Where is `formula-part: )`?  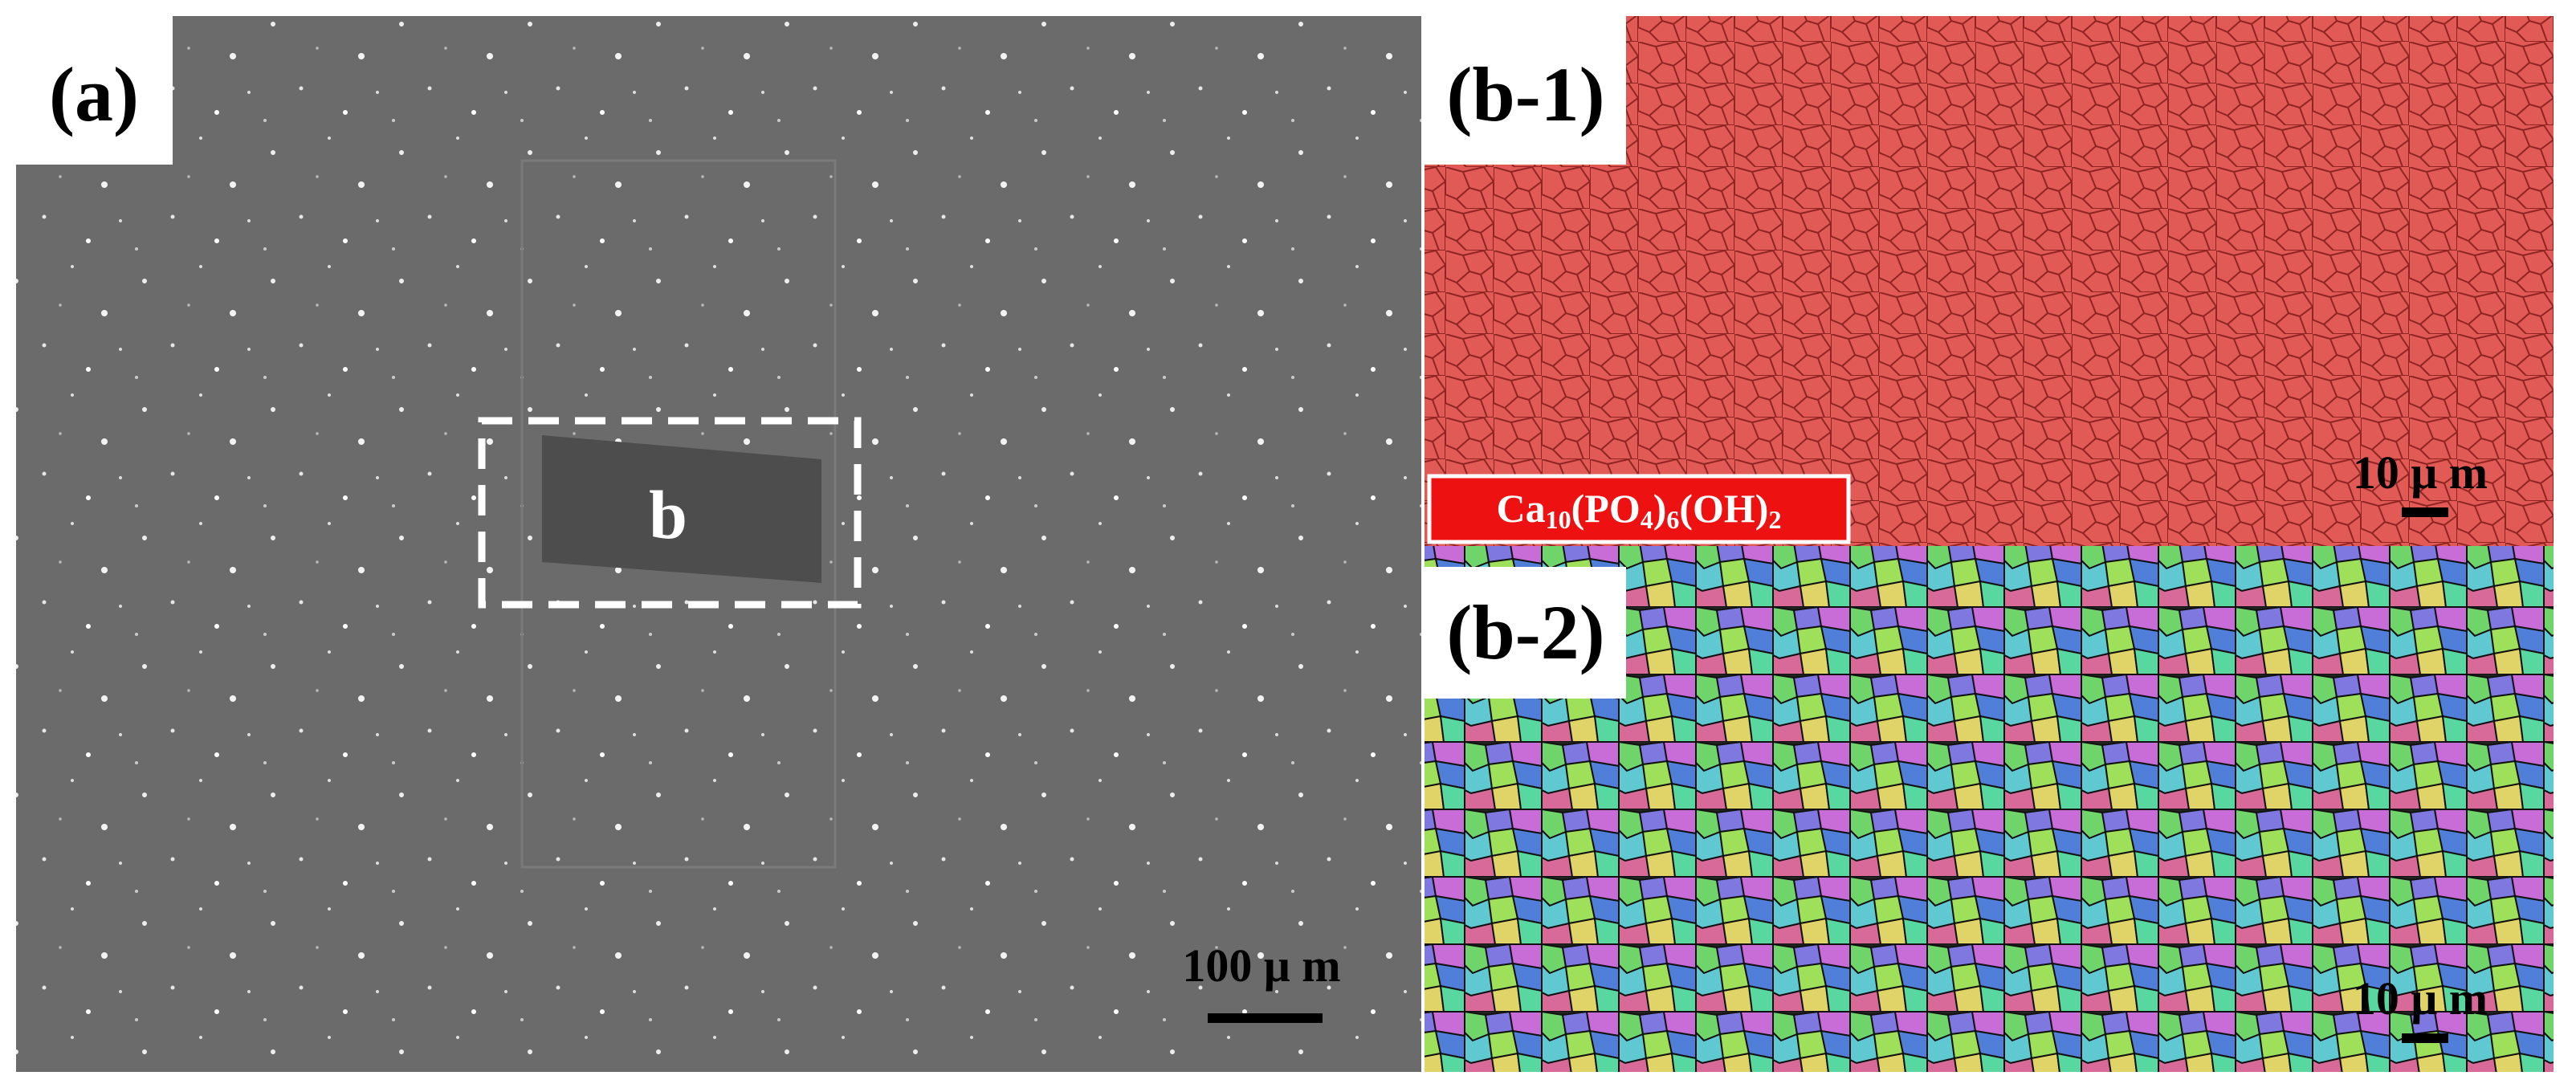 formula-part: ) is located at coordinates (1660, 508).